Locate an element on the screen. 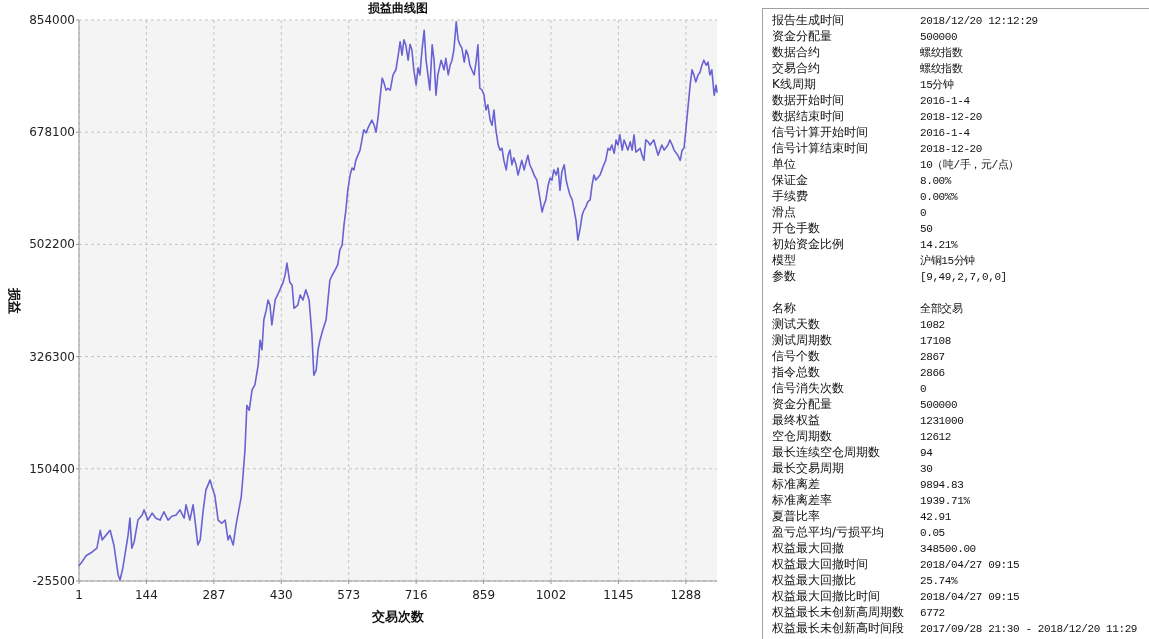 The height and width of the screenshot is (639, 1149). text: 2017/09/28 21:30 - 2018/12/20 11:29 is located at coordinates (1029, 629).